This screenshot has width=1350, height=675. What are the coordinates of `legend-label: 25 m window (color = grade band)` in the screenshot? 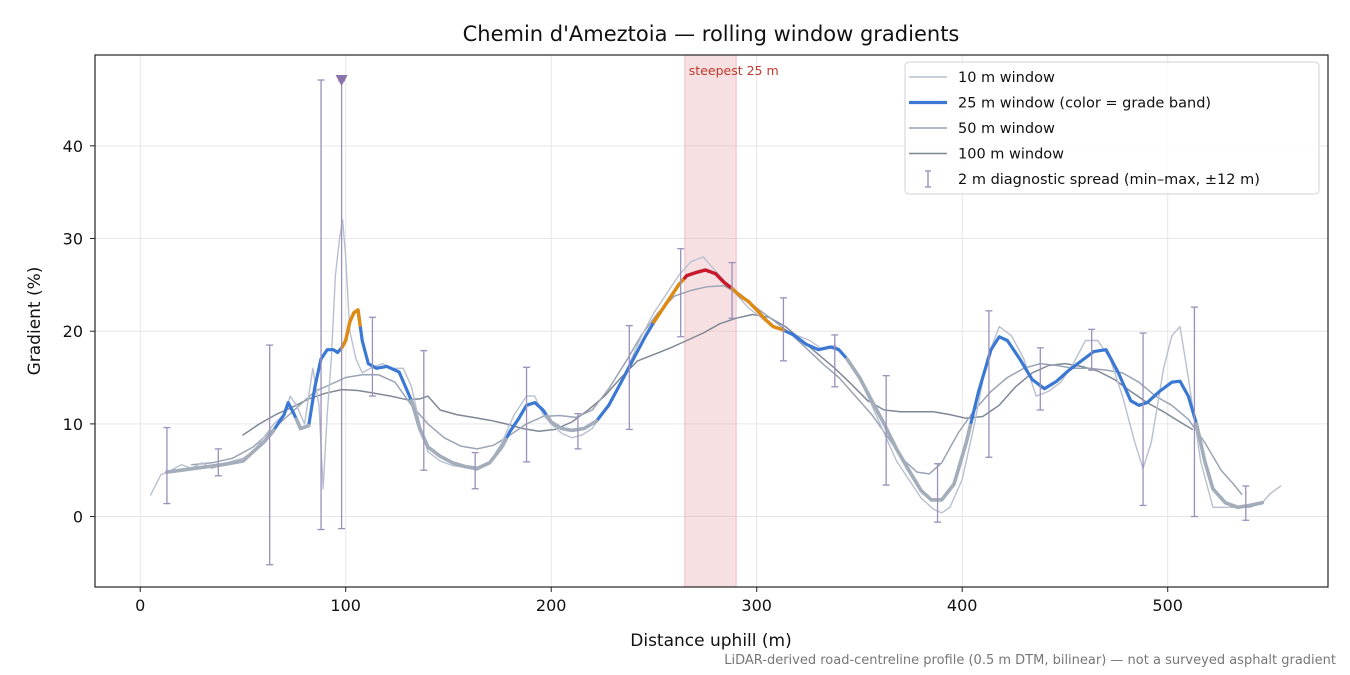 It's located at (1084, 104).